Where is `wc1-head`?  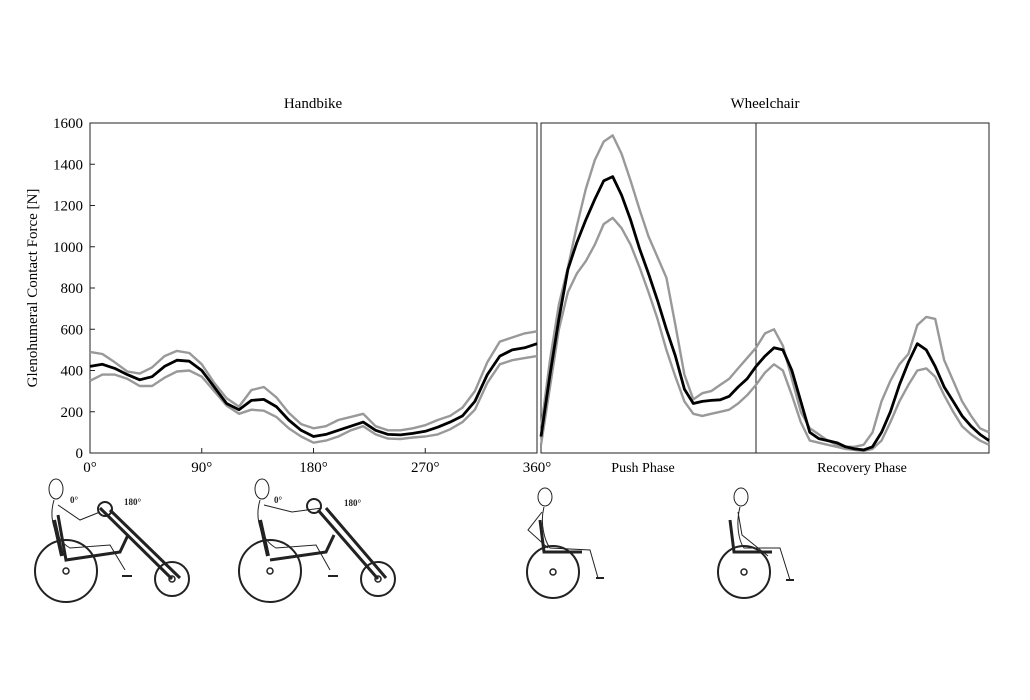
wc1-head is located at coordinates (545, 497).